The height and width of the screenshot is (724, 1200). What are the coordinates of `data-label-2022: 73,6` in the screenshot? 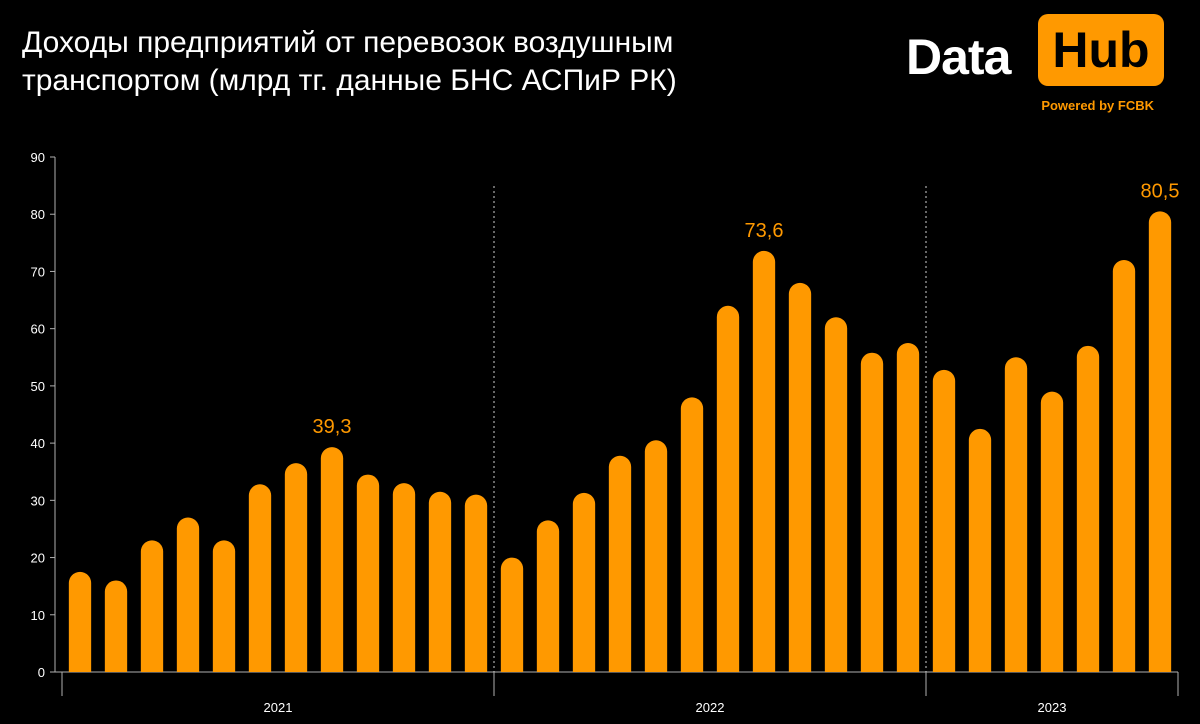 It's located at (764, 231).